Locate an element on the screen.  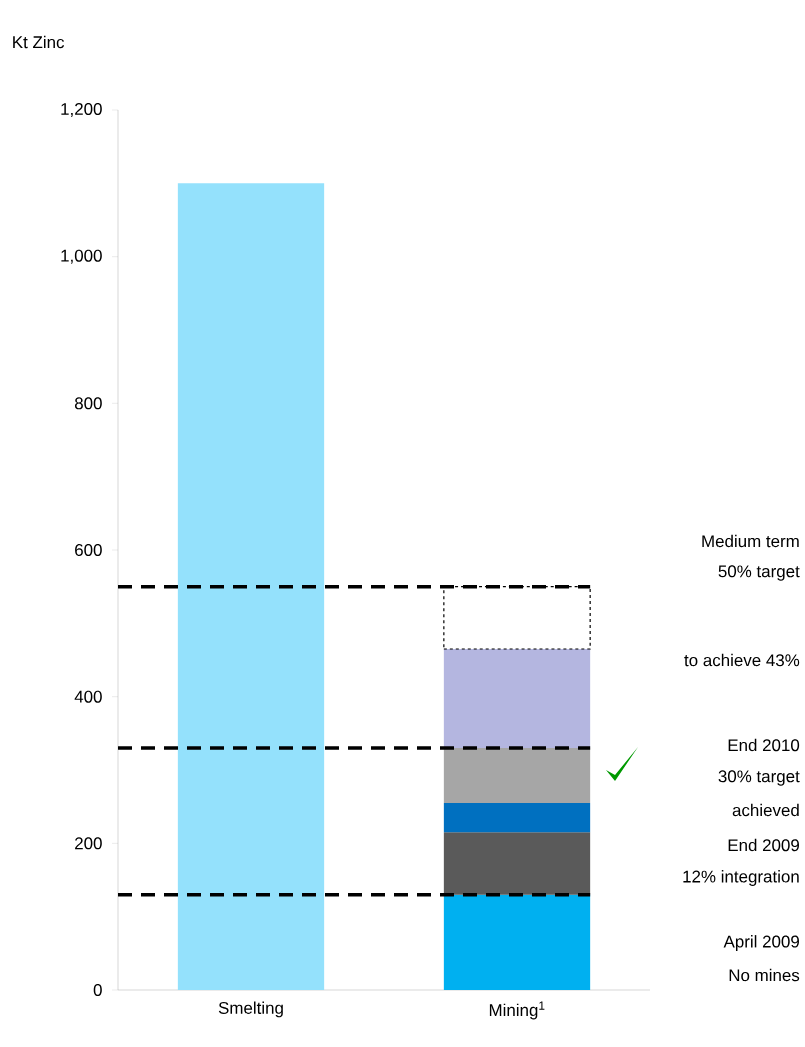
text: achieved is located at coordinates (765, 810).